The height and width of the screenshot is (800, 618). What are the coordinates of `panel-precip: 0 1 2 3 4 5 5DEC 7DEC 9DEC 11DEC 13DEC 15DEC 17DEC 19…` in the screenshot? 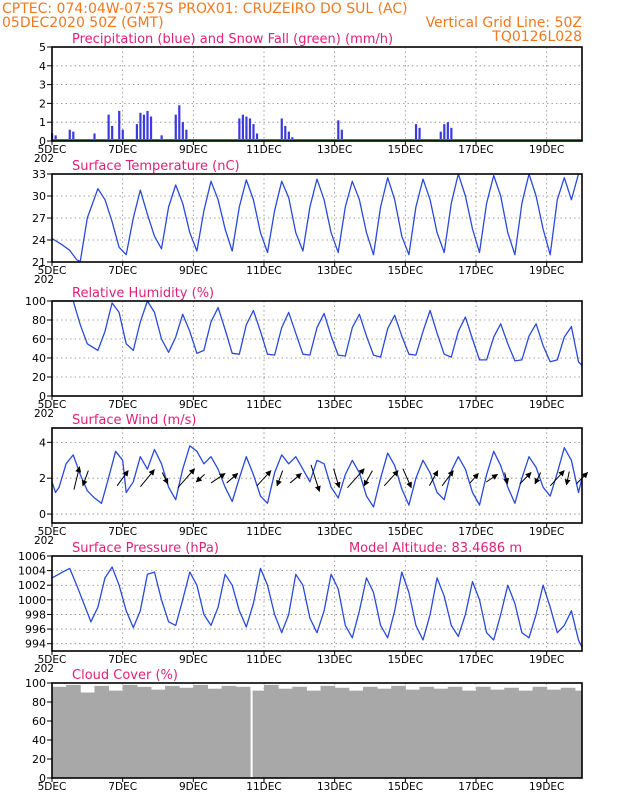 It's located at (308, 98).